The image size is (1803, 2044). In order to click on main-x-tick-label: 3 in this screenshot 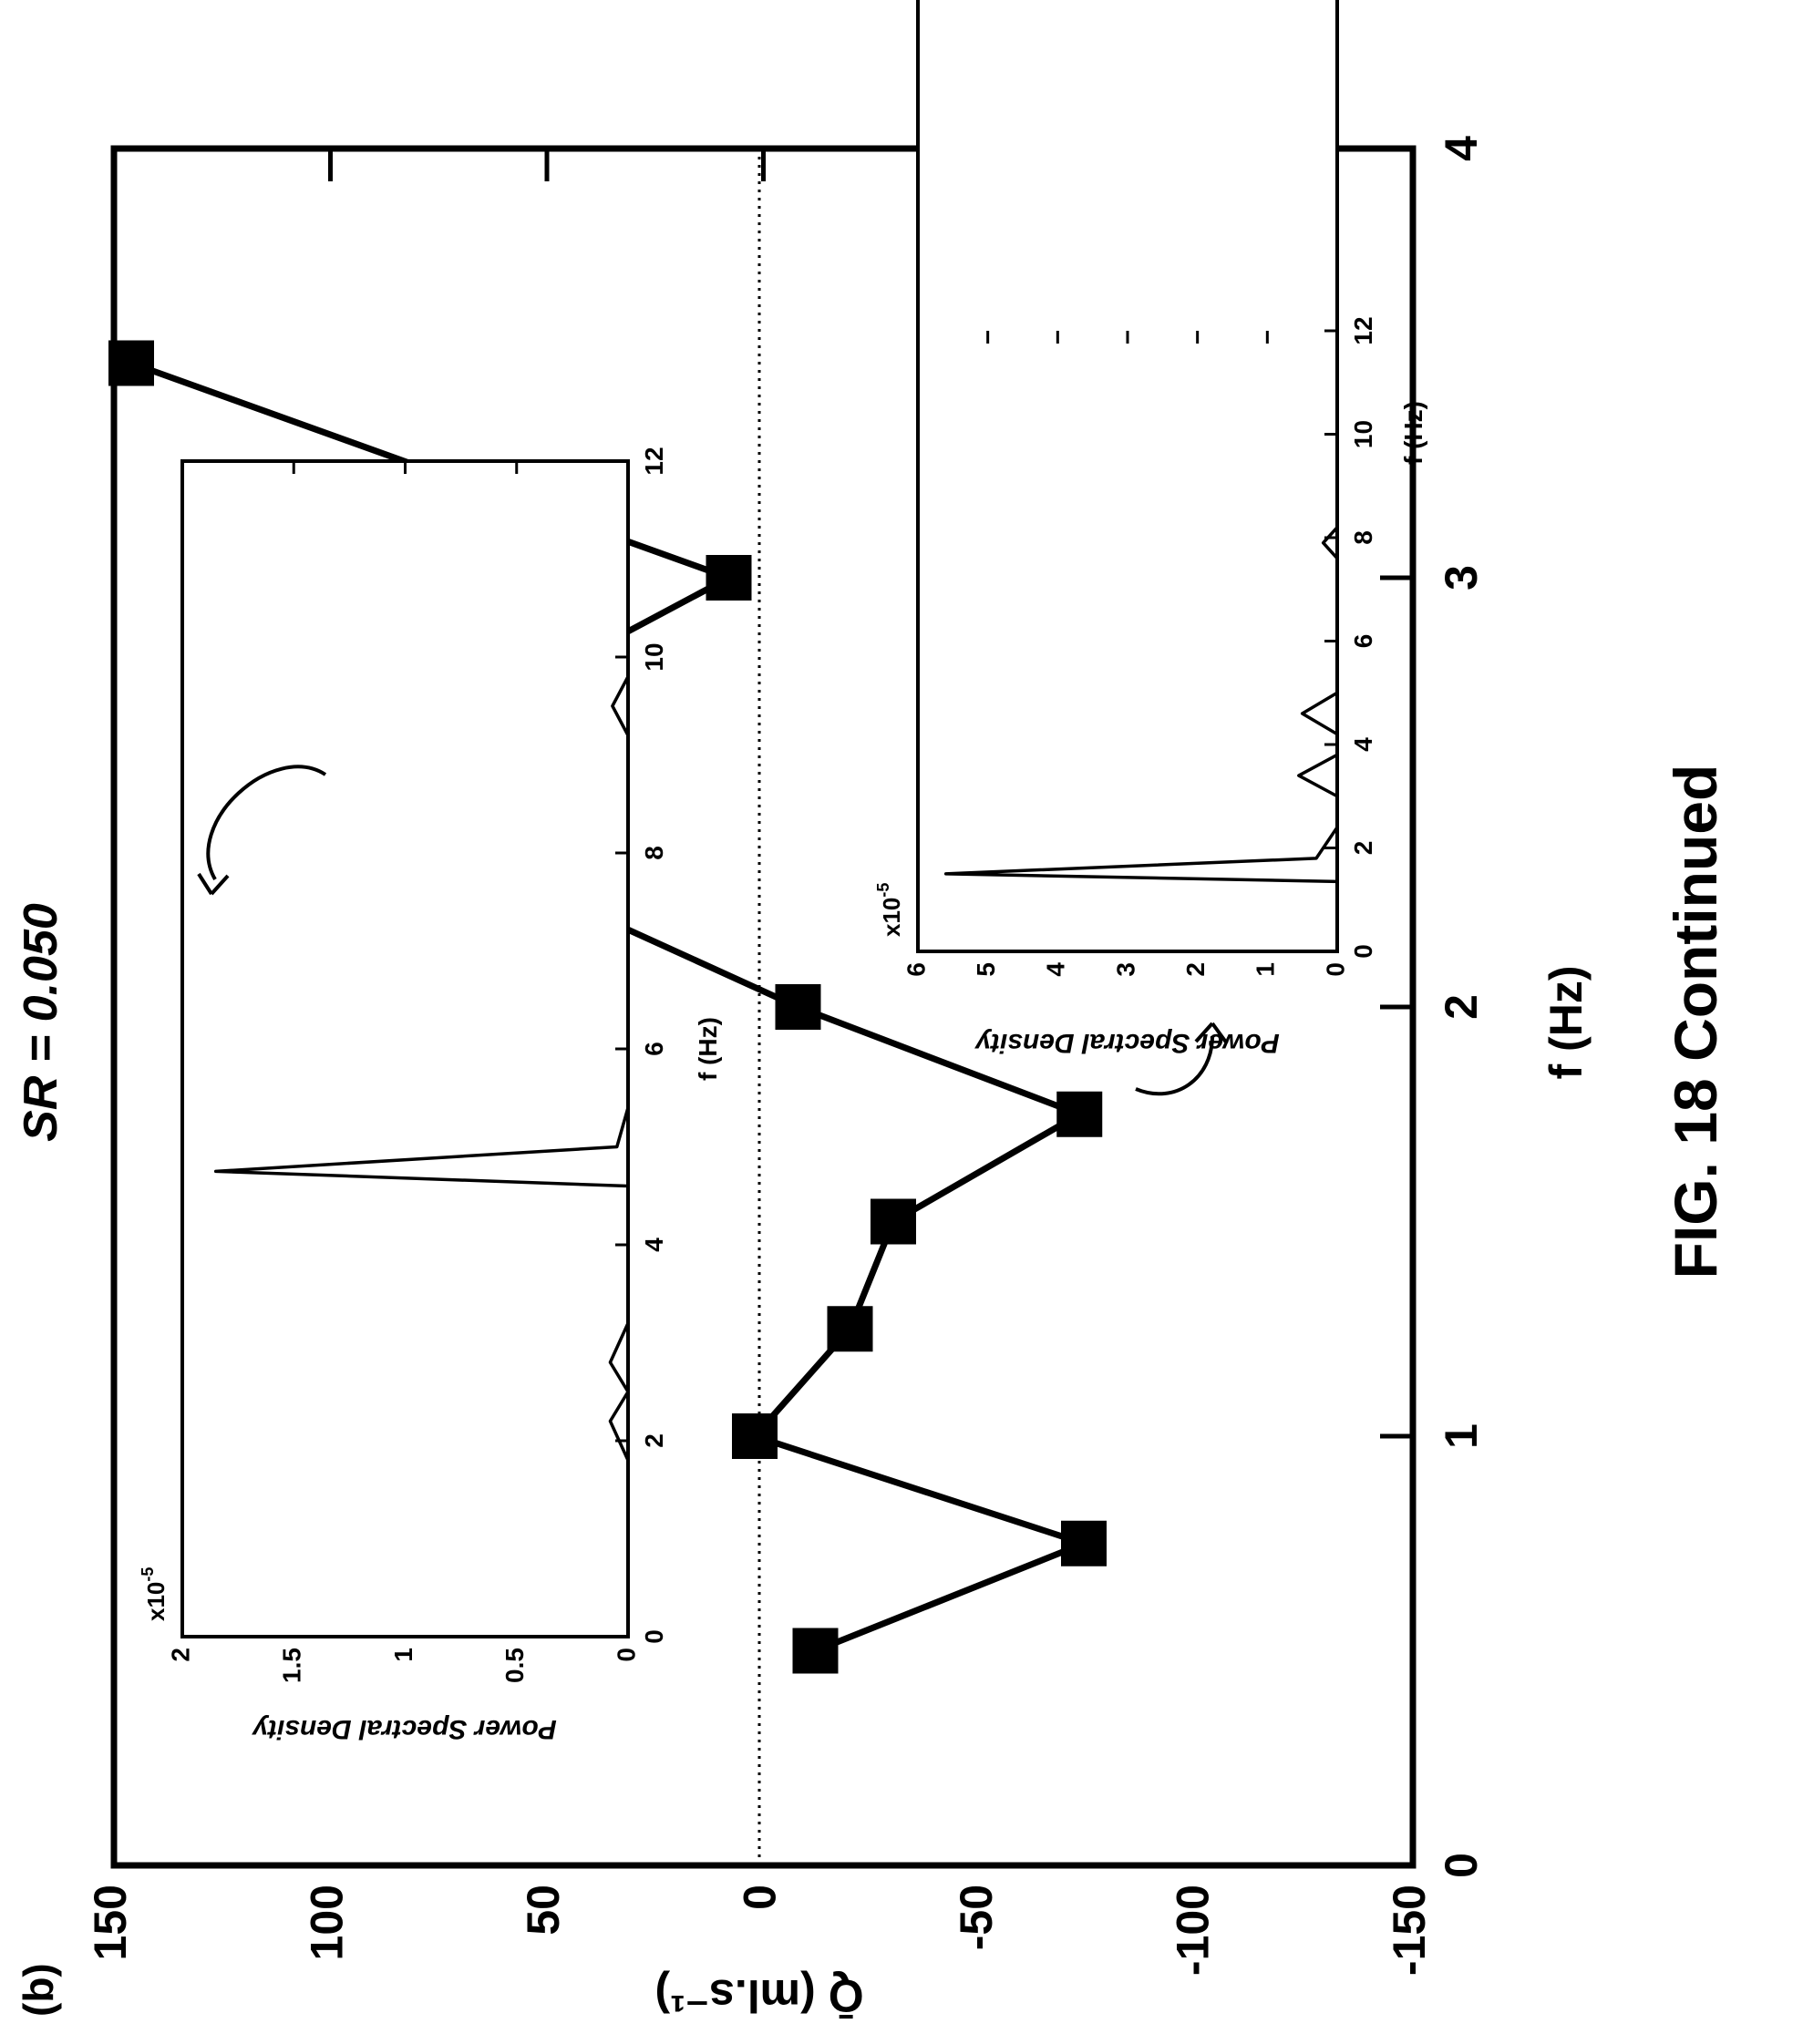, I will do `click(1461, 578)`.